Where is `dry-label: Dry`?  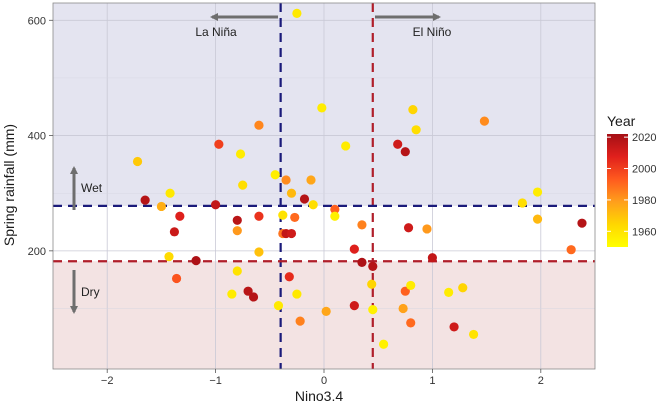 dry-label: Dry is located at coordinates (90, 292).